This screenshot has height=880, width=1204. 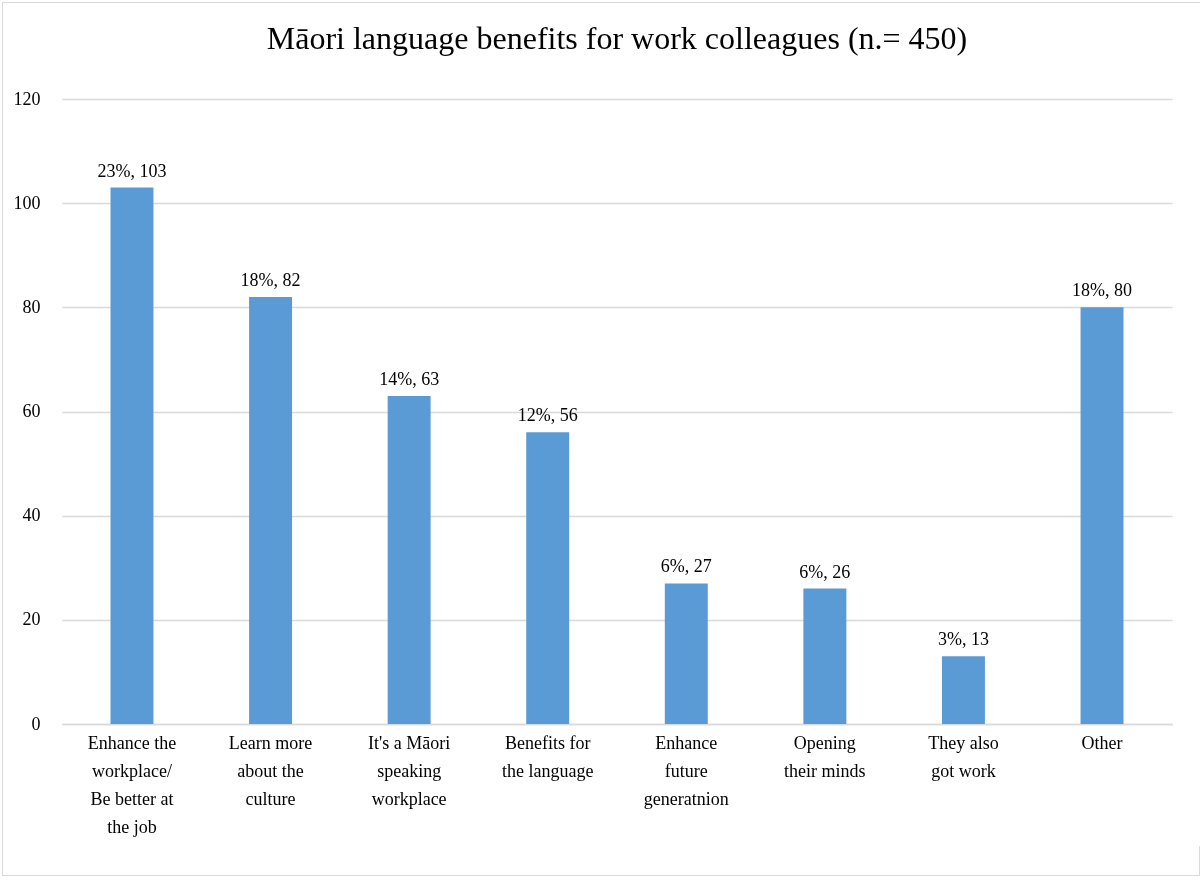 What do you see at coordinates (36, 723) in the screenshot?
I see `y-tick-label: 0` at bounding box center [36, 723].